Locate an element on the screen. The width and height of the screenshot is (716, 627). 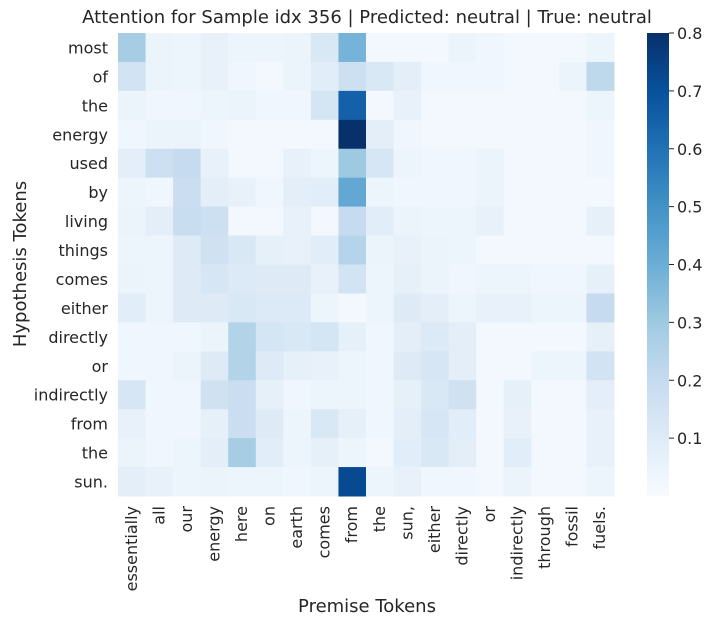
x-tick-label: through is located at coordinates (544, 537).